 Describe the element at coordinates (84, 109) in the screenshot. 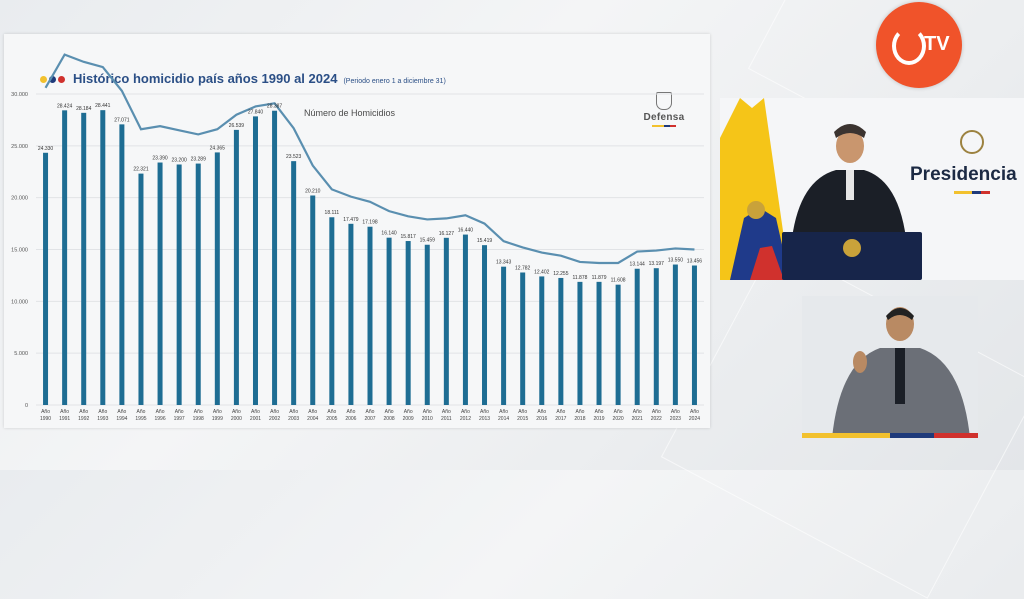

I see `data-label: 28.184` at that location.